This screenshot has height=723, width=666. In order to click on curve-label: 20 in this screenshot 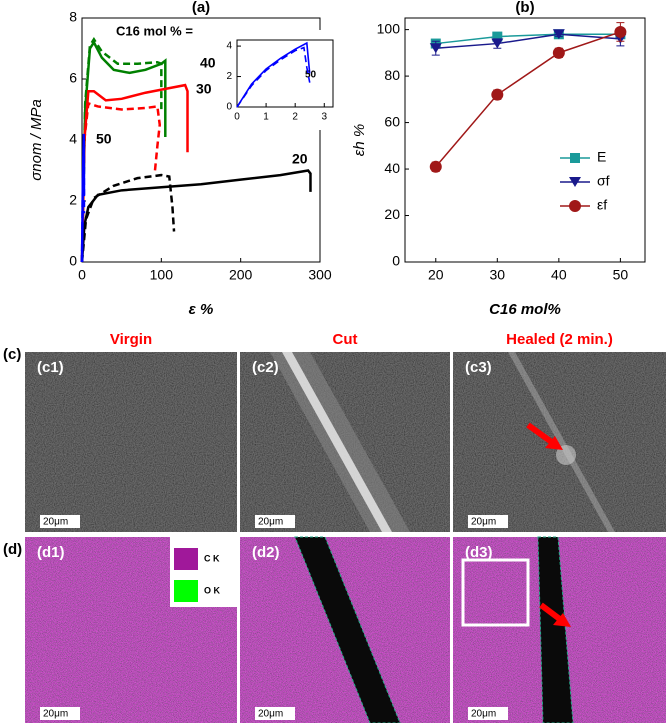, I will do `click(300, 159)`.